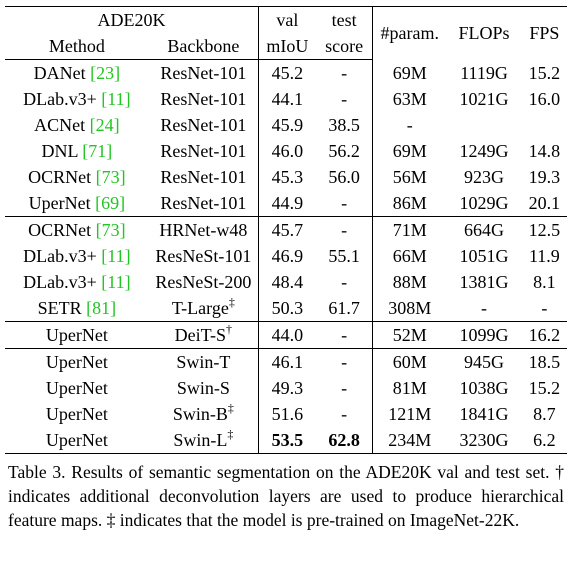 The image size is (571, 562). What do you see at coordinates (344, 308) in the screenshot?
I see `test-score-cell: 61.7` at bounding box center [344, 308].